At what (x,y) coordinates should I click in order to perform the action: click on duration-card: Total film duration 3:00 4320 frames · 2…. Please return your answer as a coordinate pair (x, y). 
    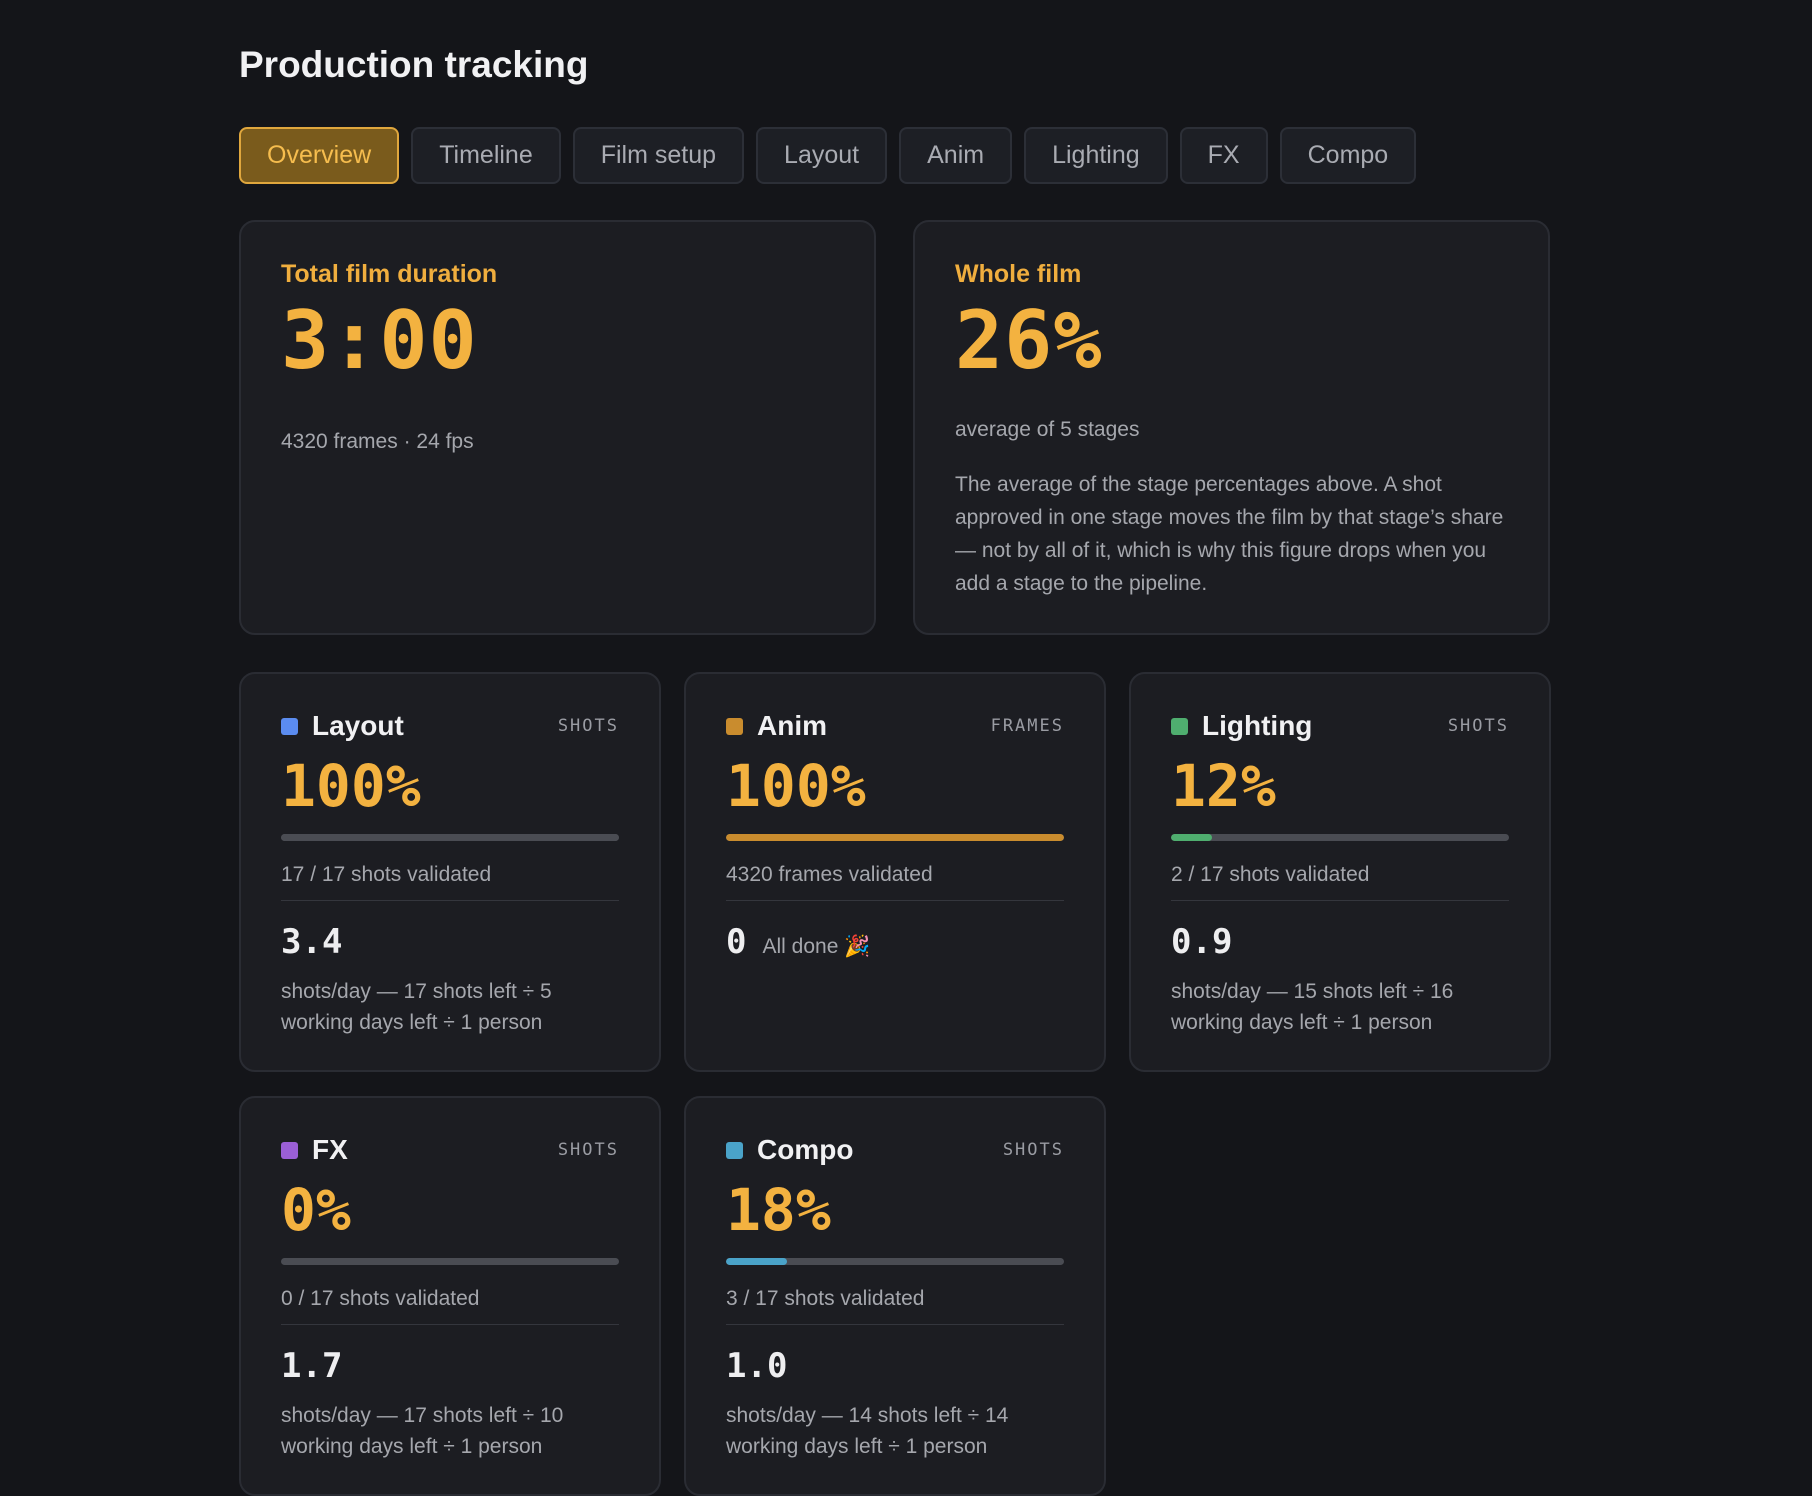
    Looking at the image, I should click on (557, 427).